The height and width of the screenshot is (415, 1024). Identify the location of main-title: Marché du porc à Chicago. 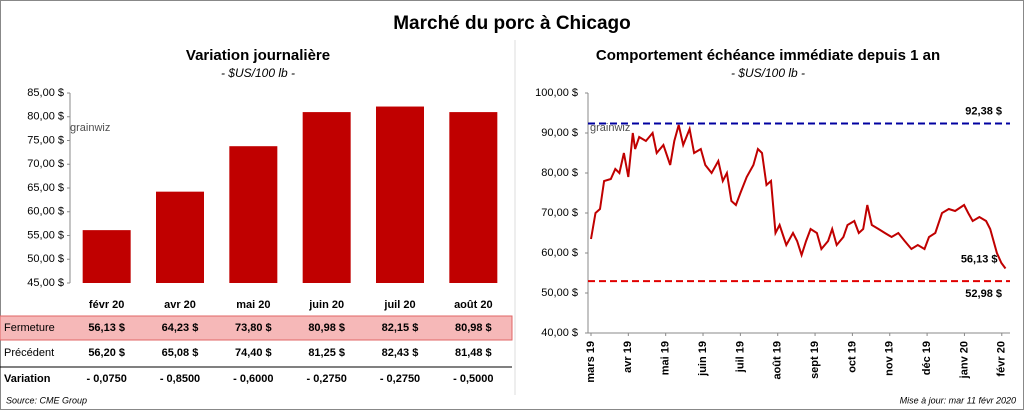
(512, 23).